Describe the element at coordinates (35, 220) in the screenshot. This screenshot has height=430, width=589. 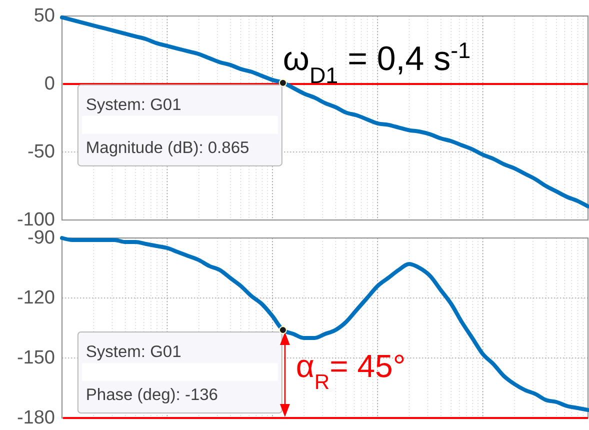
I see `y-tick-label: -100` at that location.